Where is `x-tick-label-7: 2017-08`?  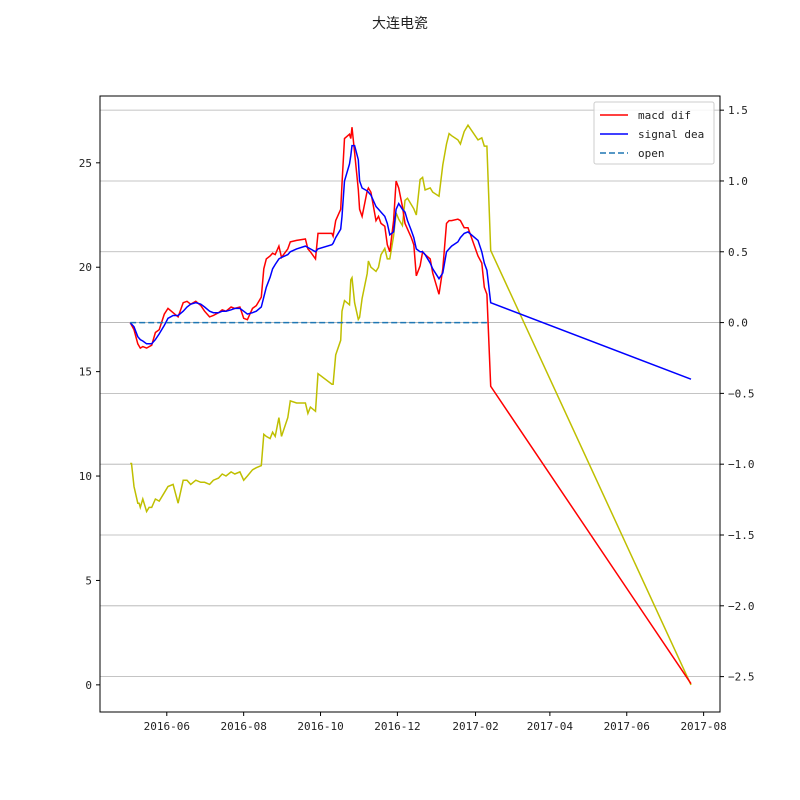
x-tick-label-7: 2017-08 is located at coordinates (703, 726).